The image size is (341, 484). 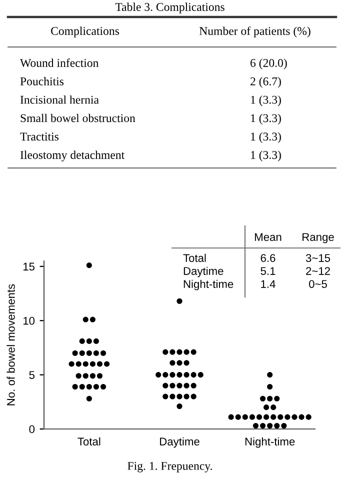 What do you see at coordinates (268, 284) in the screenshot?
I see `annotation: 1.4` at bounding box center [268, 284].